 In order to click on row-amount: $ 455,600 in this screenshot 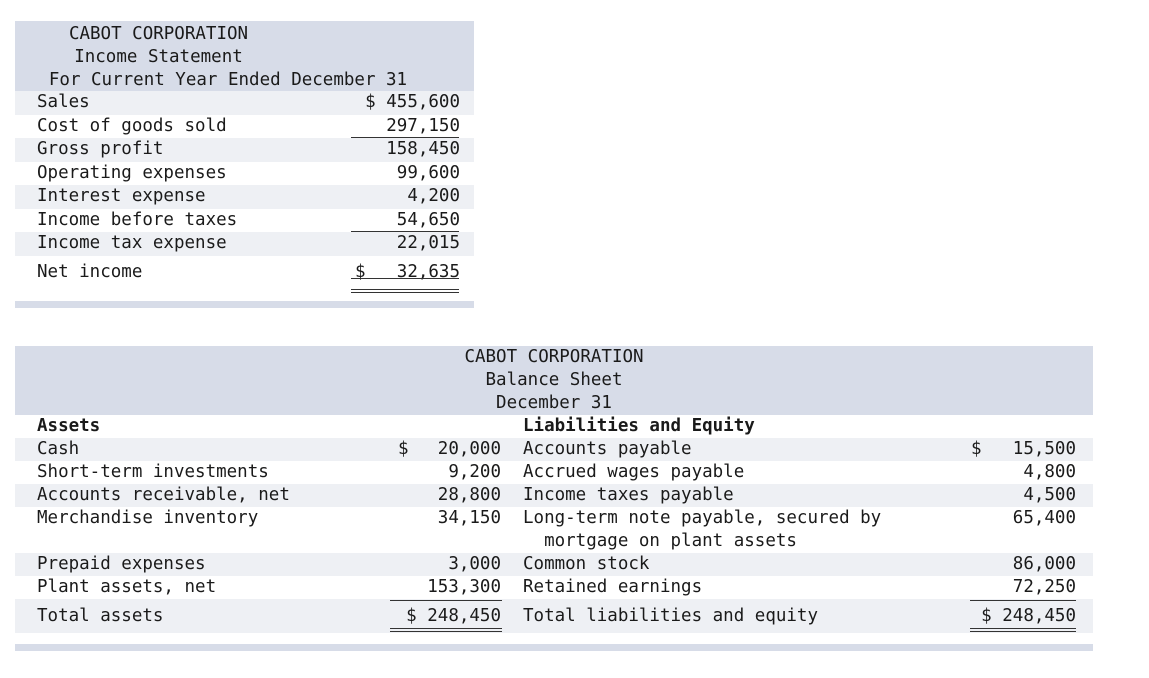, I will do `click(412, 102)`.